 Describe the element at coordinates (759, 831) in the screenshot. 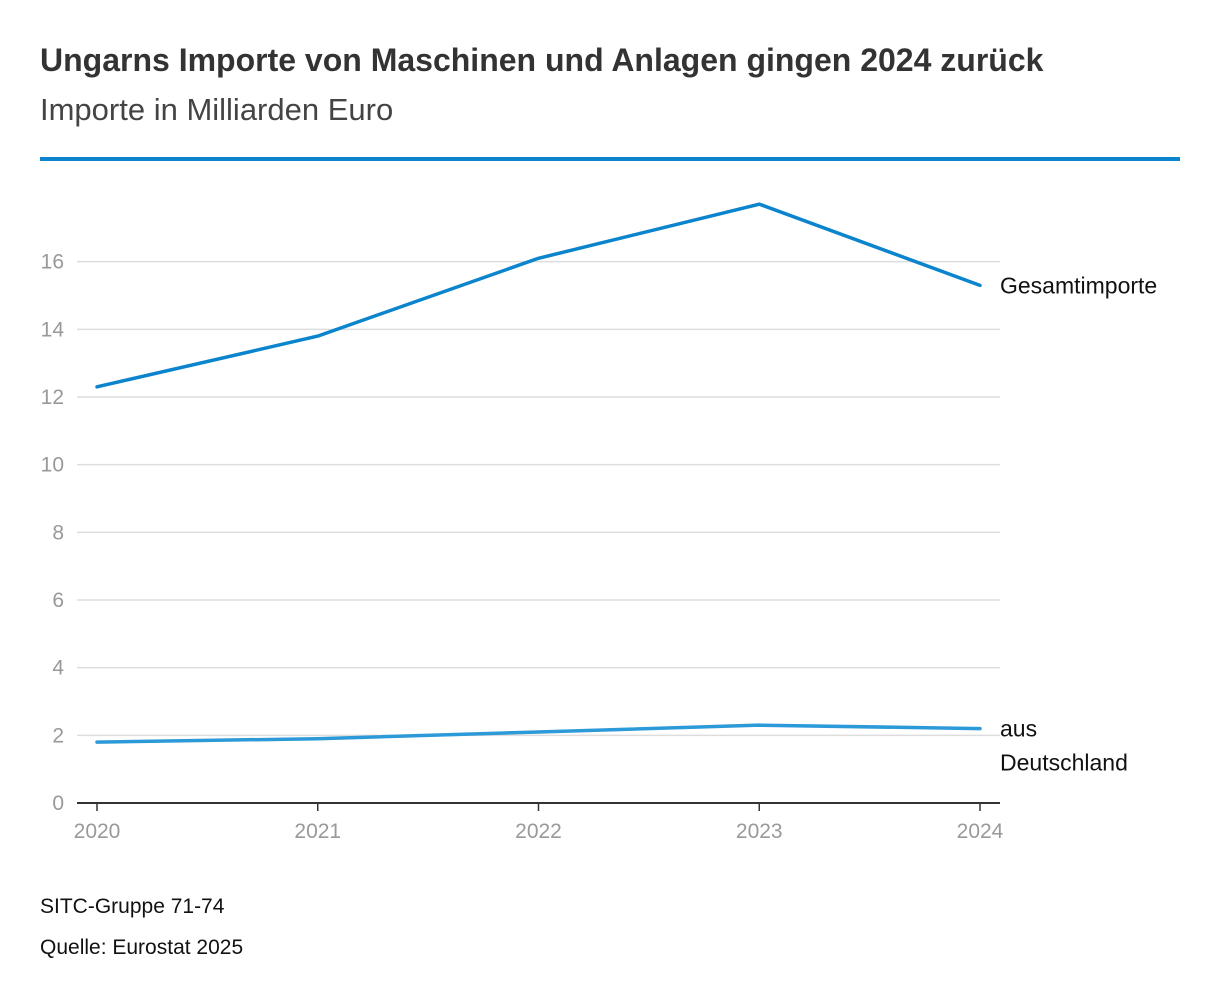

I see `x-tick-label-2023: 2023` at that location.